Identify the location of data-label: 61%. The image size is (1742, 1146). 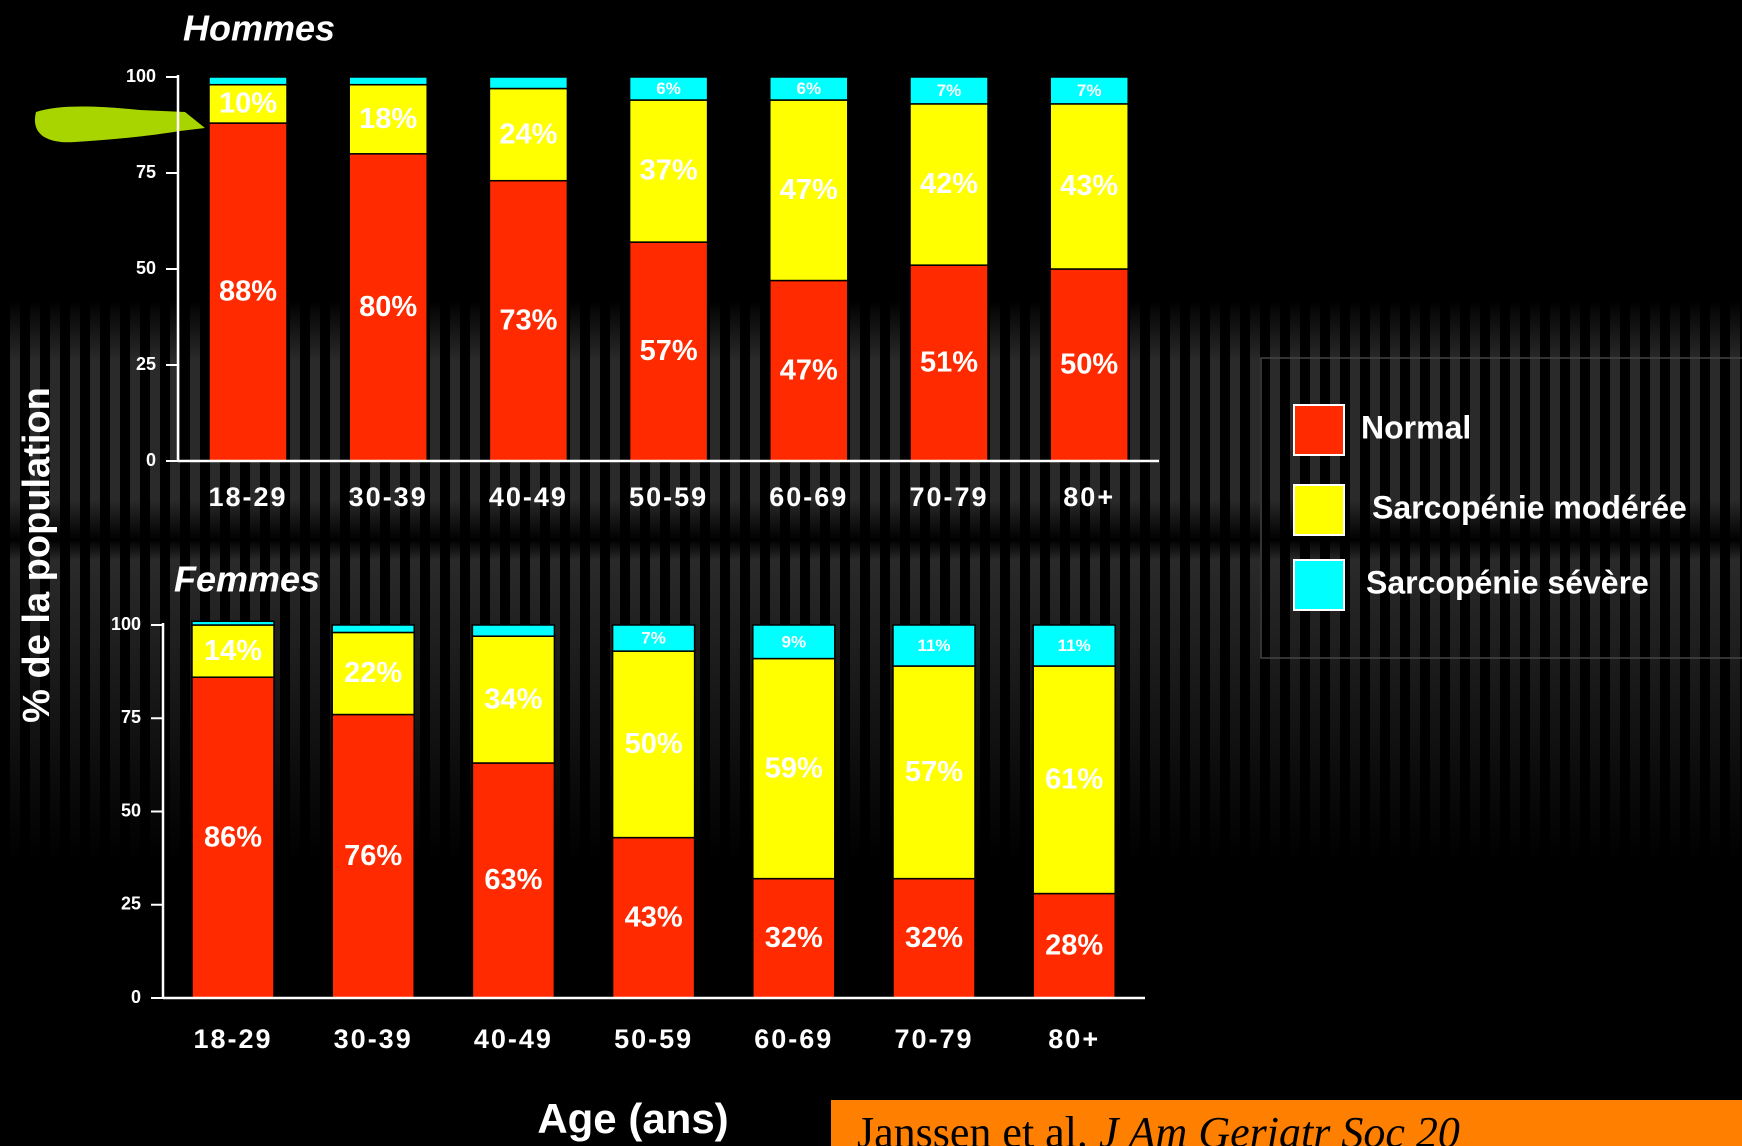
(1074, 779).